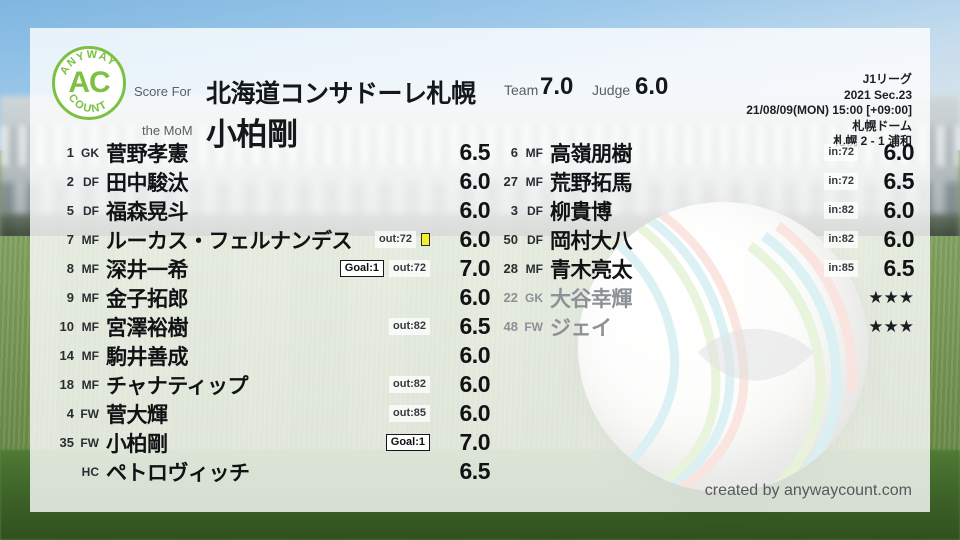 This screenshot has width=960, height=540. What do you see at coordinates (882, 125) in the screenshot?
I see `meta-venue: 札幌ドーム` at bounding box center [882, 125].